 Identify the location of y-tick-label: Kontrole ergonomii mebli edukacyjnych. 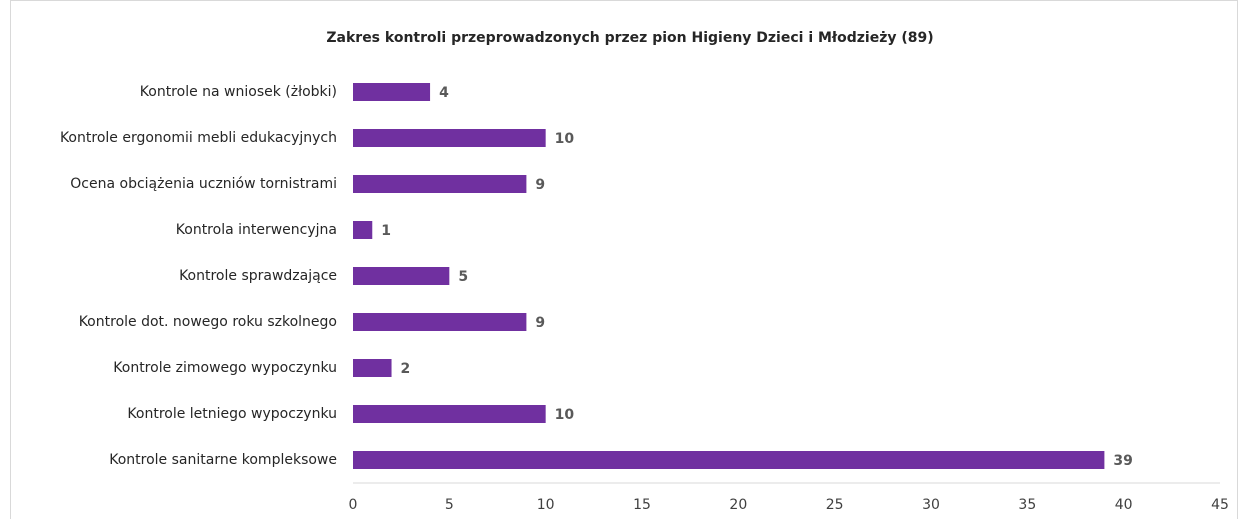
(198, 138).